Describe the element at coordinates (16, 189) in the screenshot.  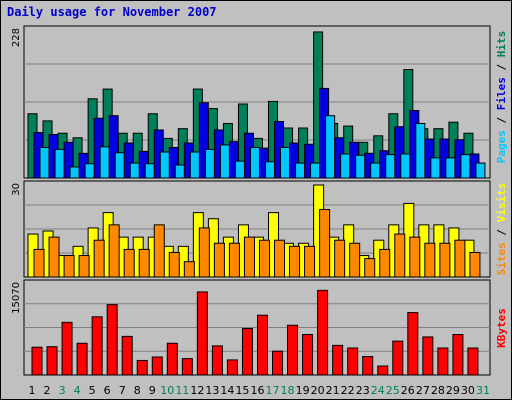
I see `y-max-label: 30` at that location.